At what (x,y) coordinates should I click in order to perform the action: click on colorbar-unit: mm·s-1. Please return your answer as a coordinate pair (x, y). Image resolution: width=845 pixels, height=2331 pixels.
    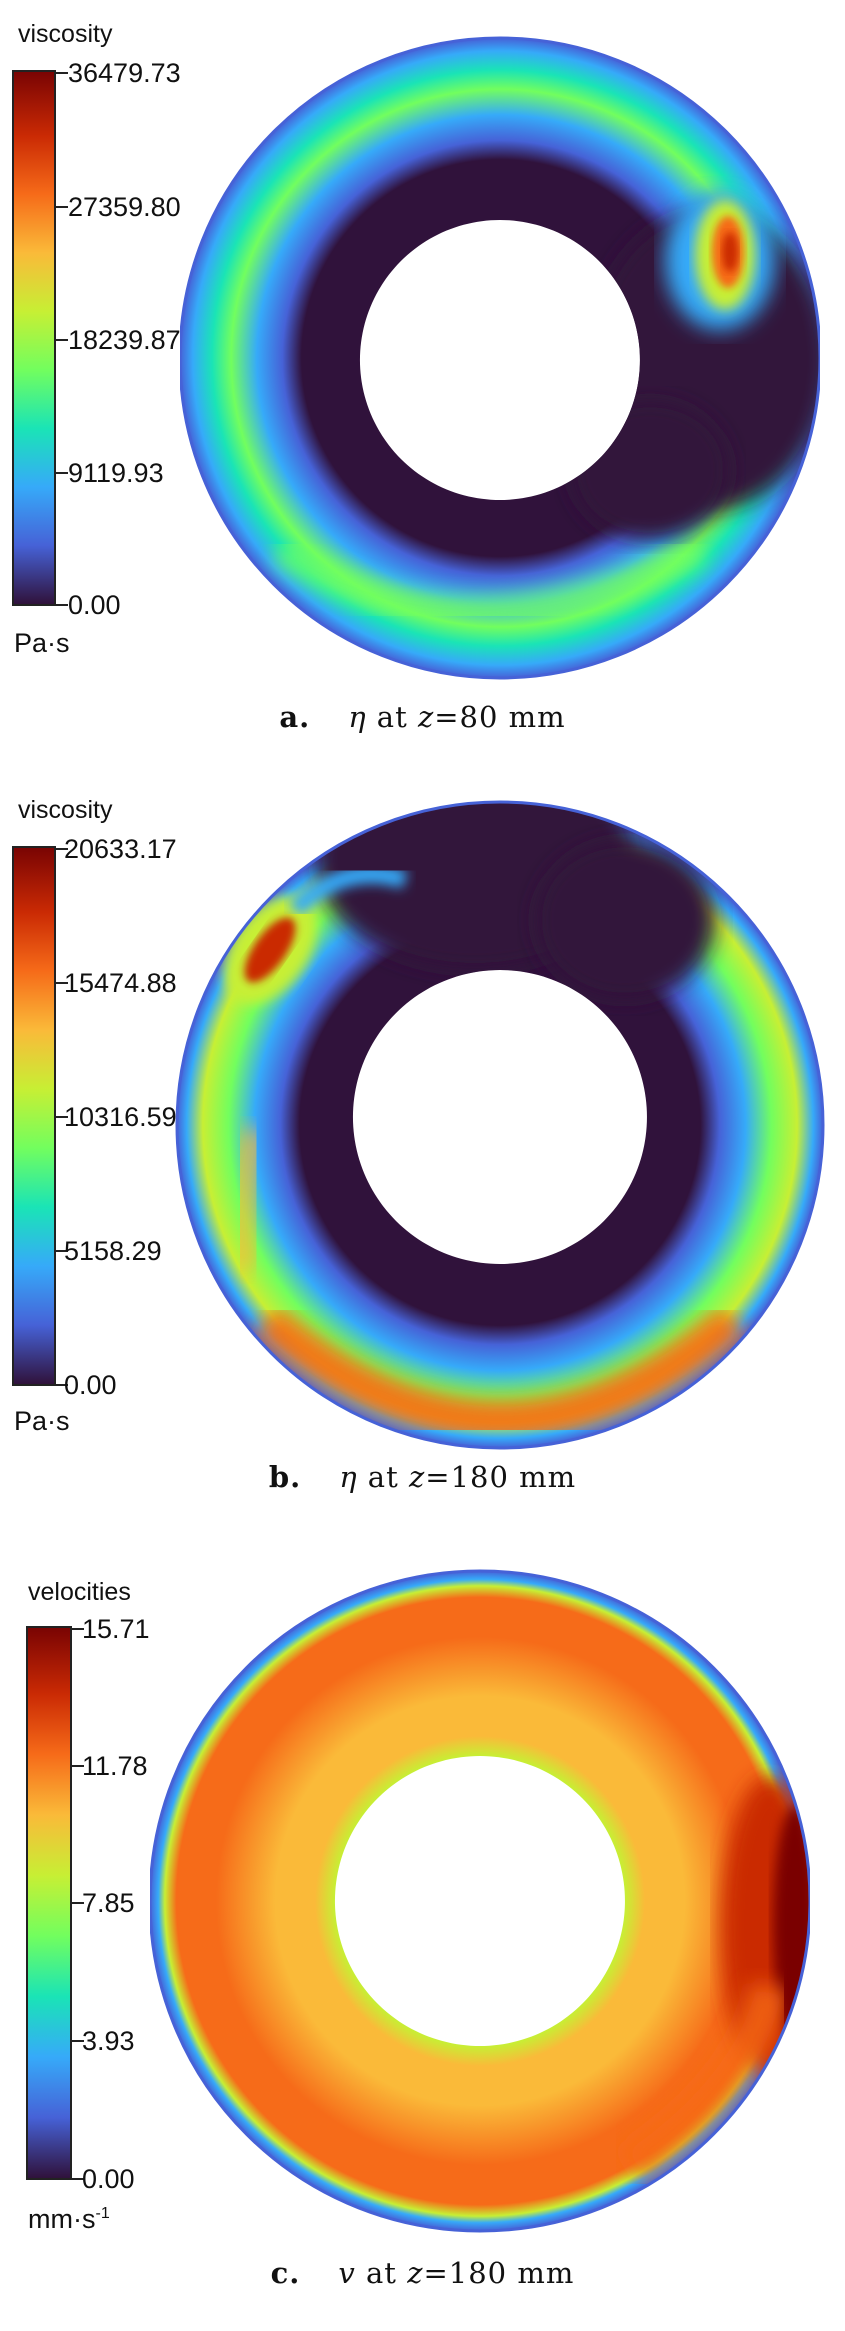
    Looking at the image, I should click on (69, 2219).